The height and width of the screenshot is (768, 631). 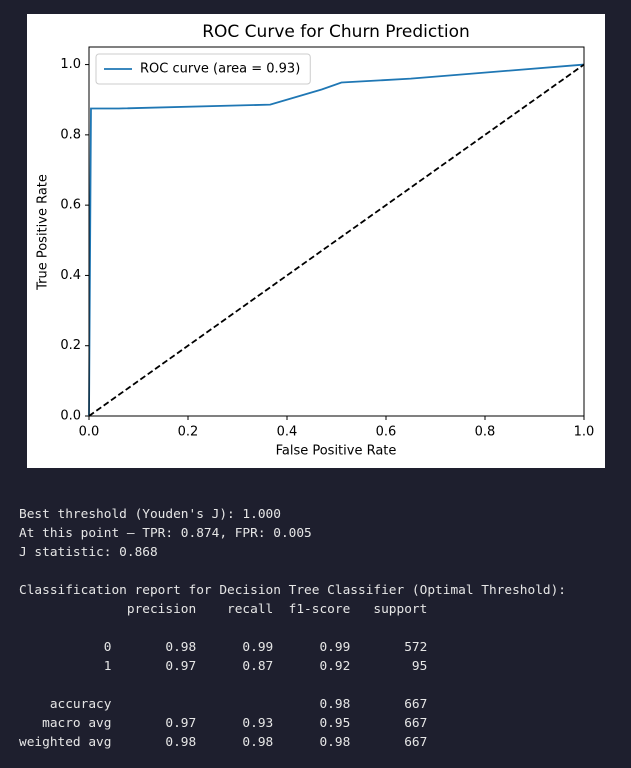 What do you see at coordinates (70, 205) in the screenshot?
I see `y-tick-label: 0.6` at bounding box center [70, 205].